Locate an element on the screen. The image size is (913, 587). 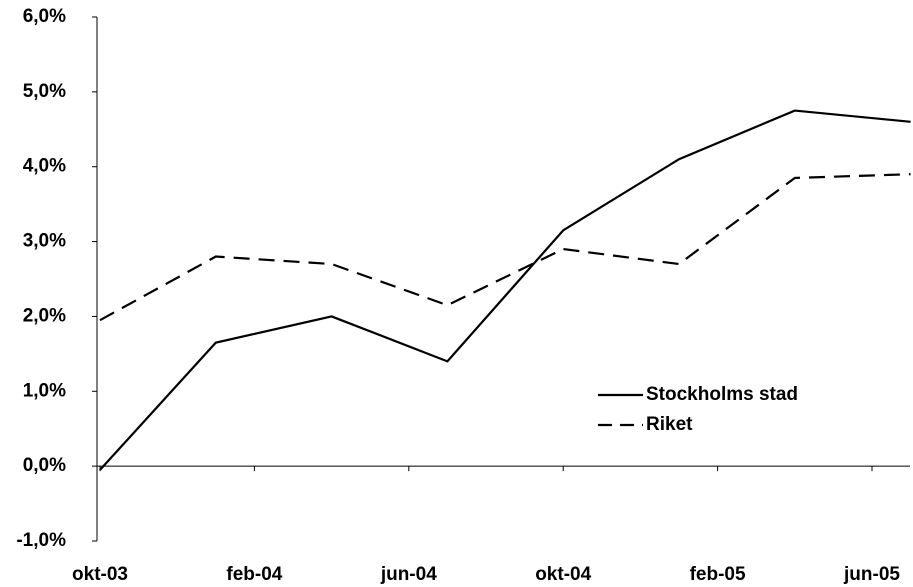
y-tick-label: 2,0% is located at coordinates (44, 315).